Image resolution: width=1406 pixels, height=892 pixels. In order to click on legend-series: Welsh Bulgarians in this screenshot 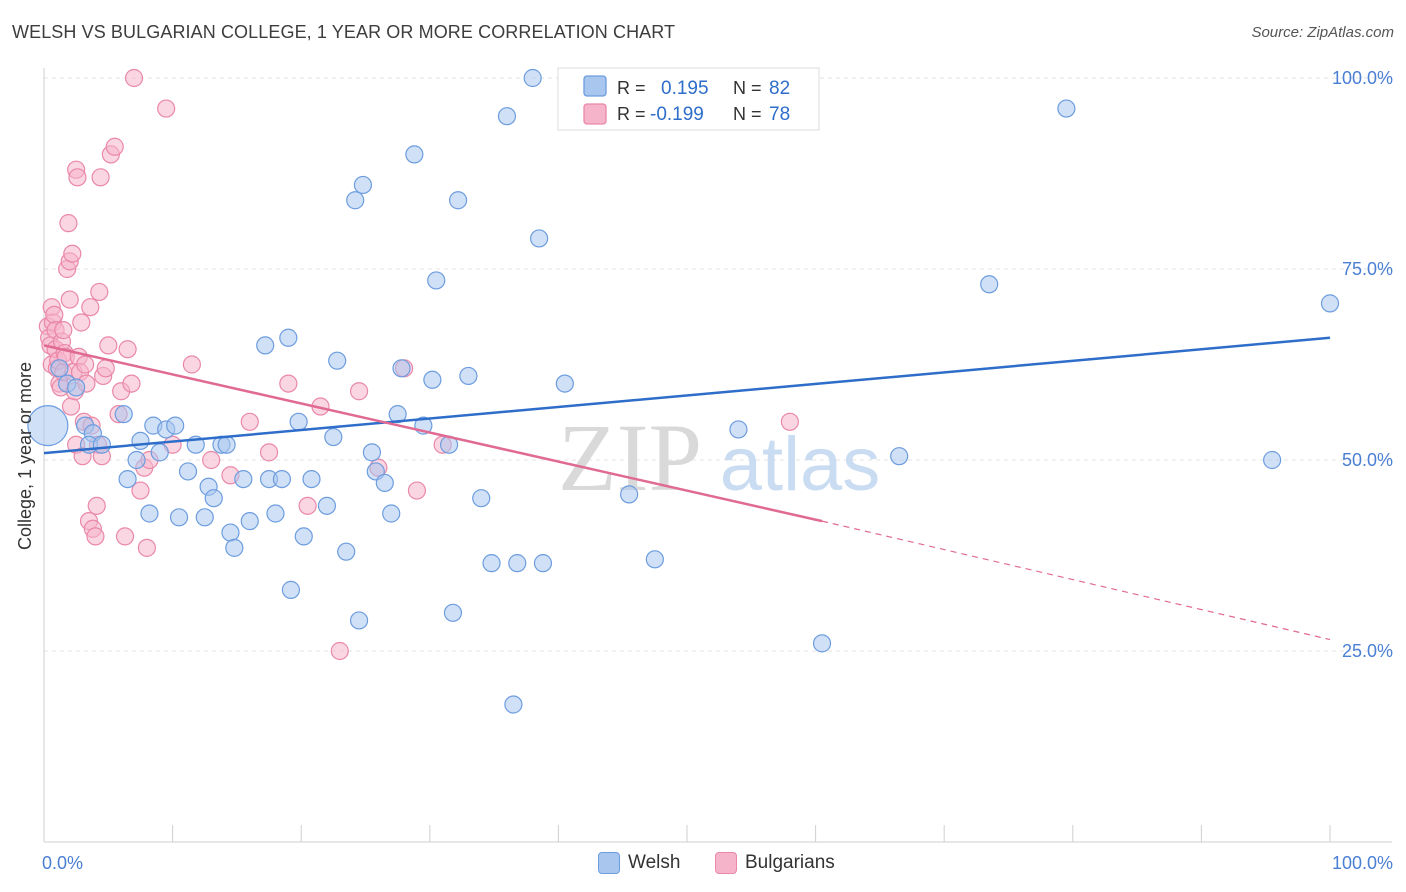, I will do `click(703, 865)`.